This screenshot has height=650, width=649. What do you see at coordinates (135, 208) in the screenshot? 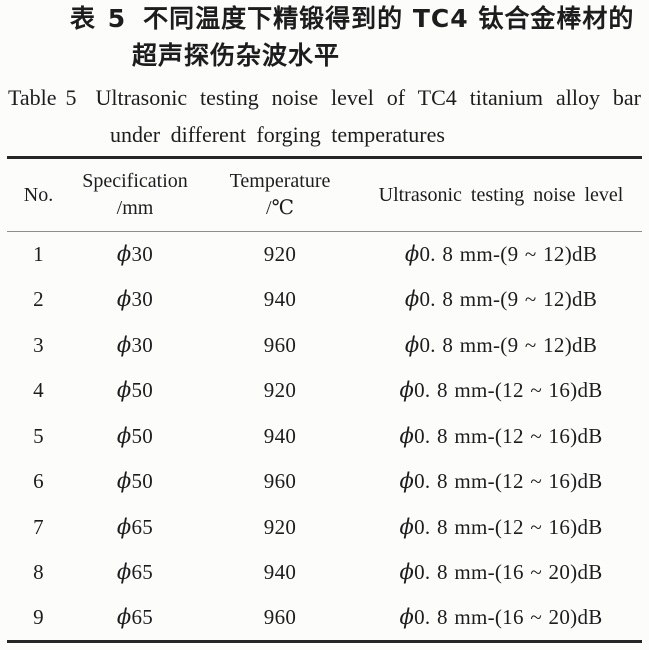
I see `column-header-specification-unit: /mm` at bounding box center [135, 208].